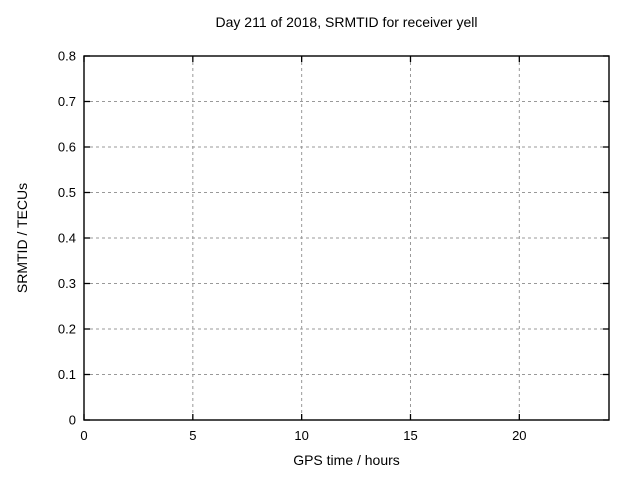 The width and height of the screenshot is (640, 480). Describe the element at coordinates (67, 329) in the screenshot. I see `y-tick-label: 0.2` at that location.